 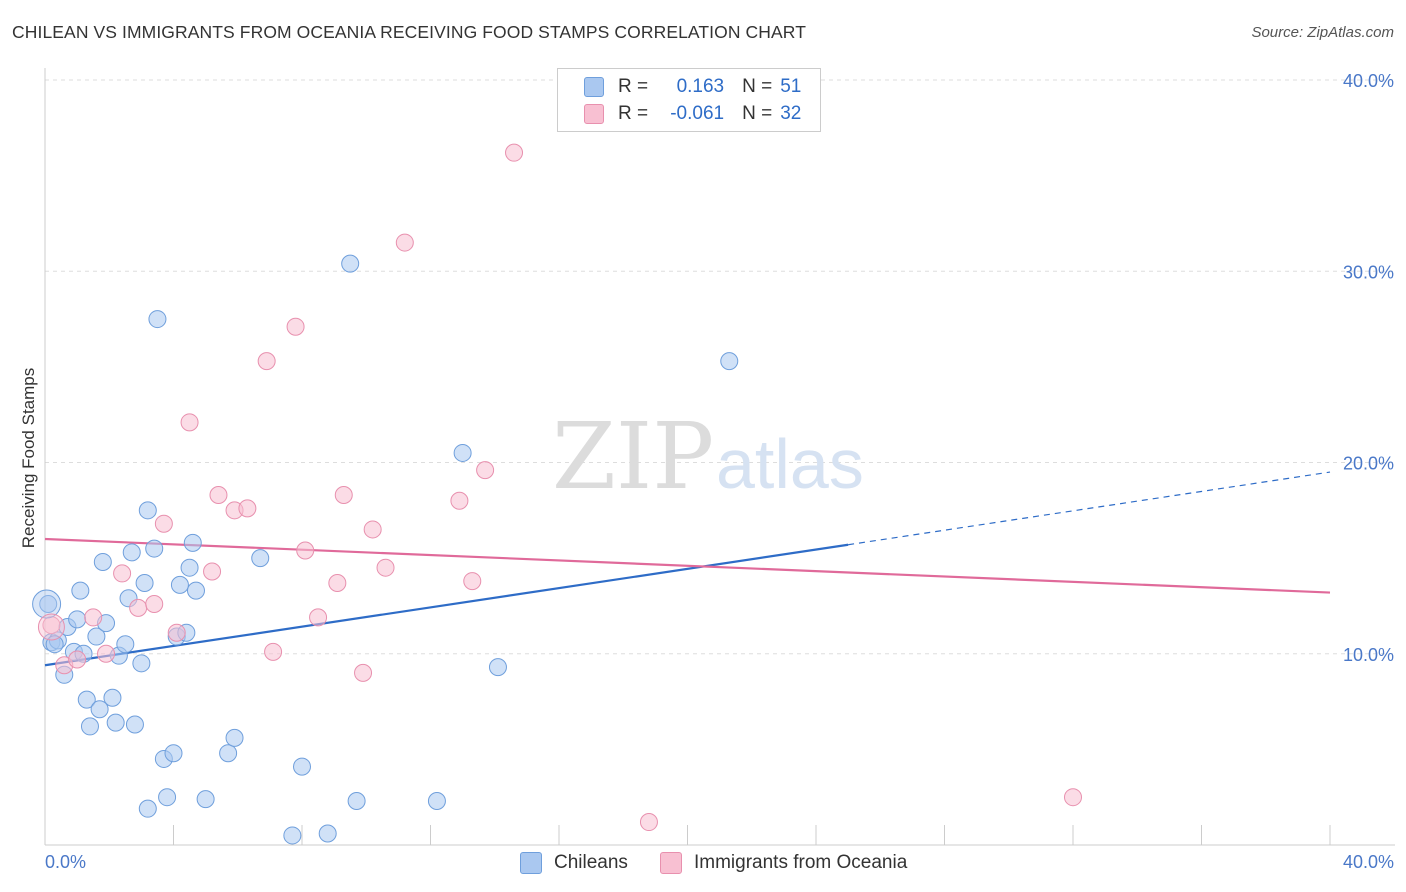 I want to click on legend-row-oceania: R = -0.061 N = 32, so click(x=692, y=114).